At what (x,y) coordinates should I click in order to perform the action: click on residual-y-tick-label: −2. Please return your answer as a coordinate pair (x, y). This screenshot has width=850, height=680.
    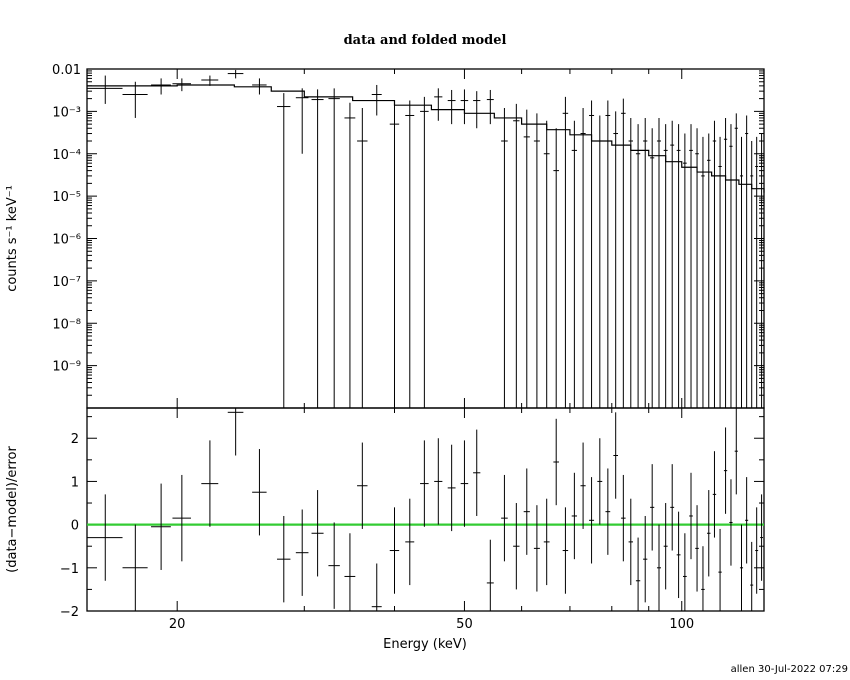
    Looking at the image, I should click on (69, 612).